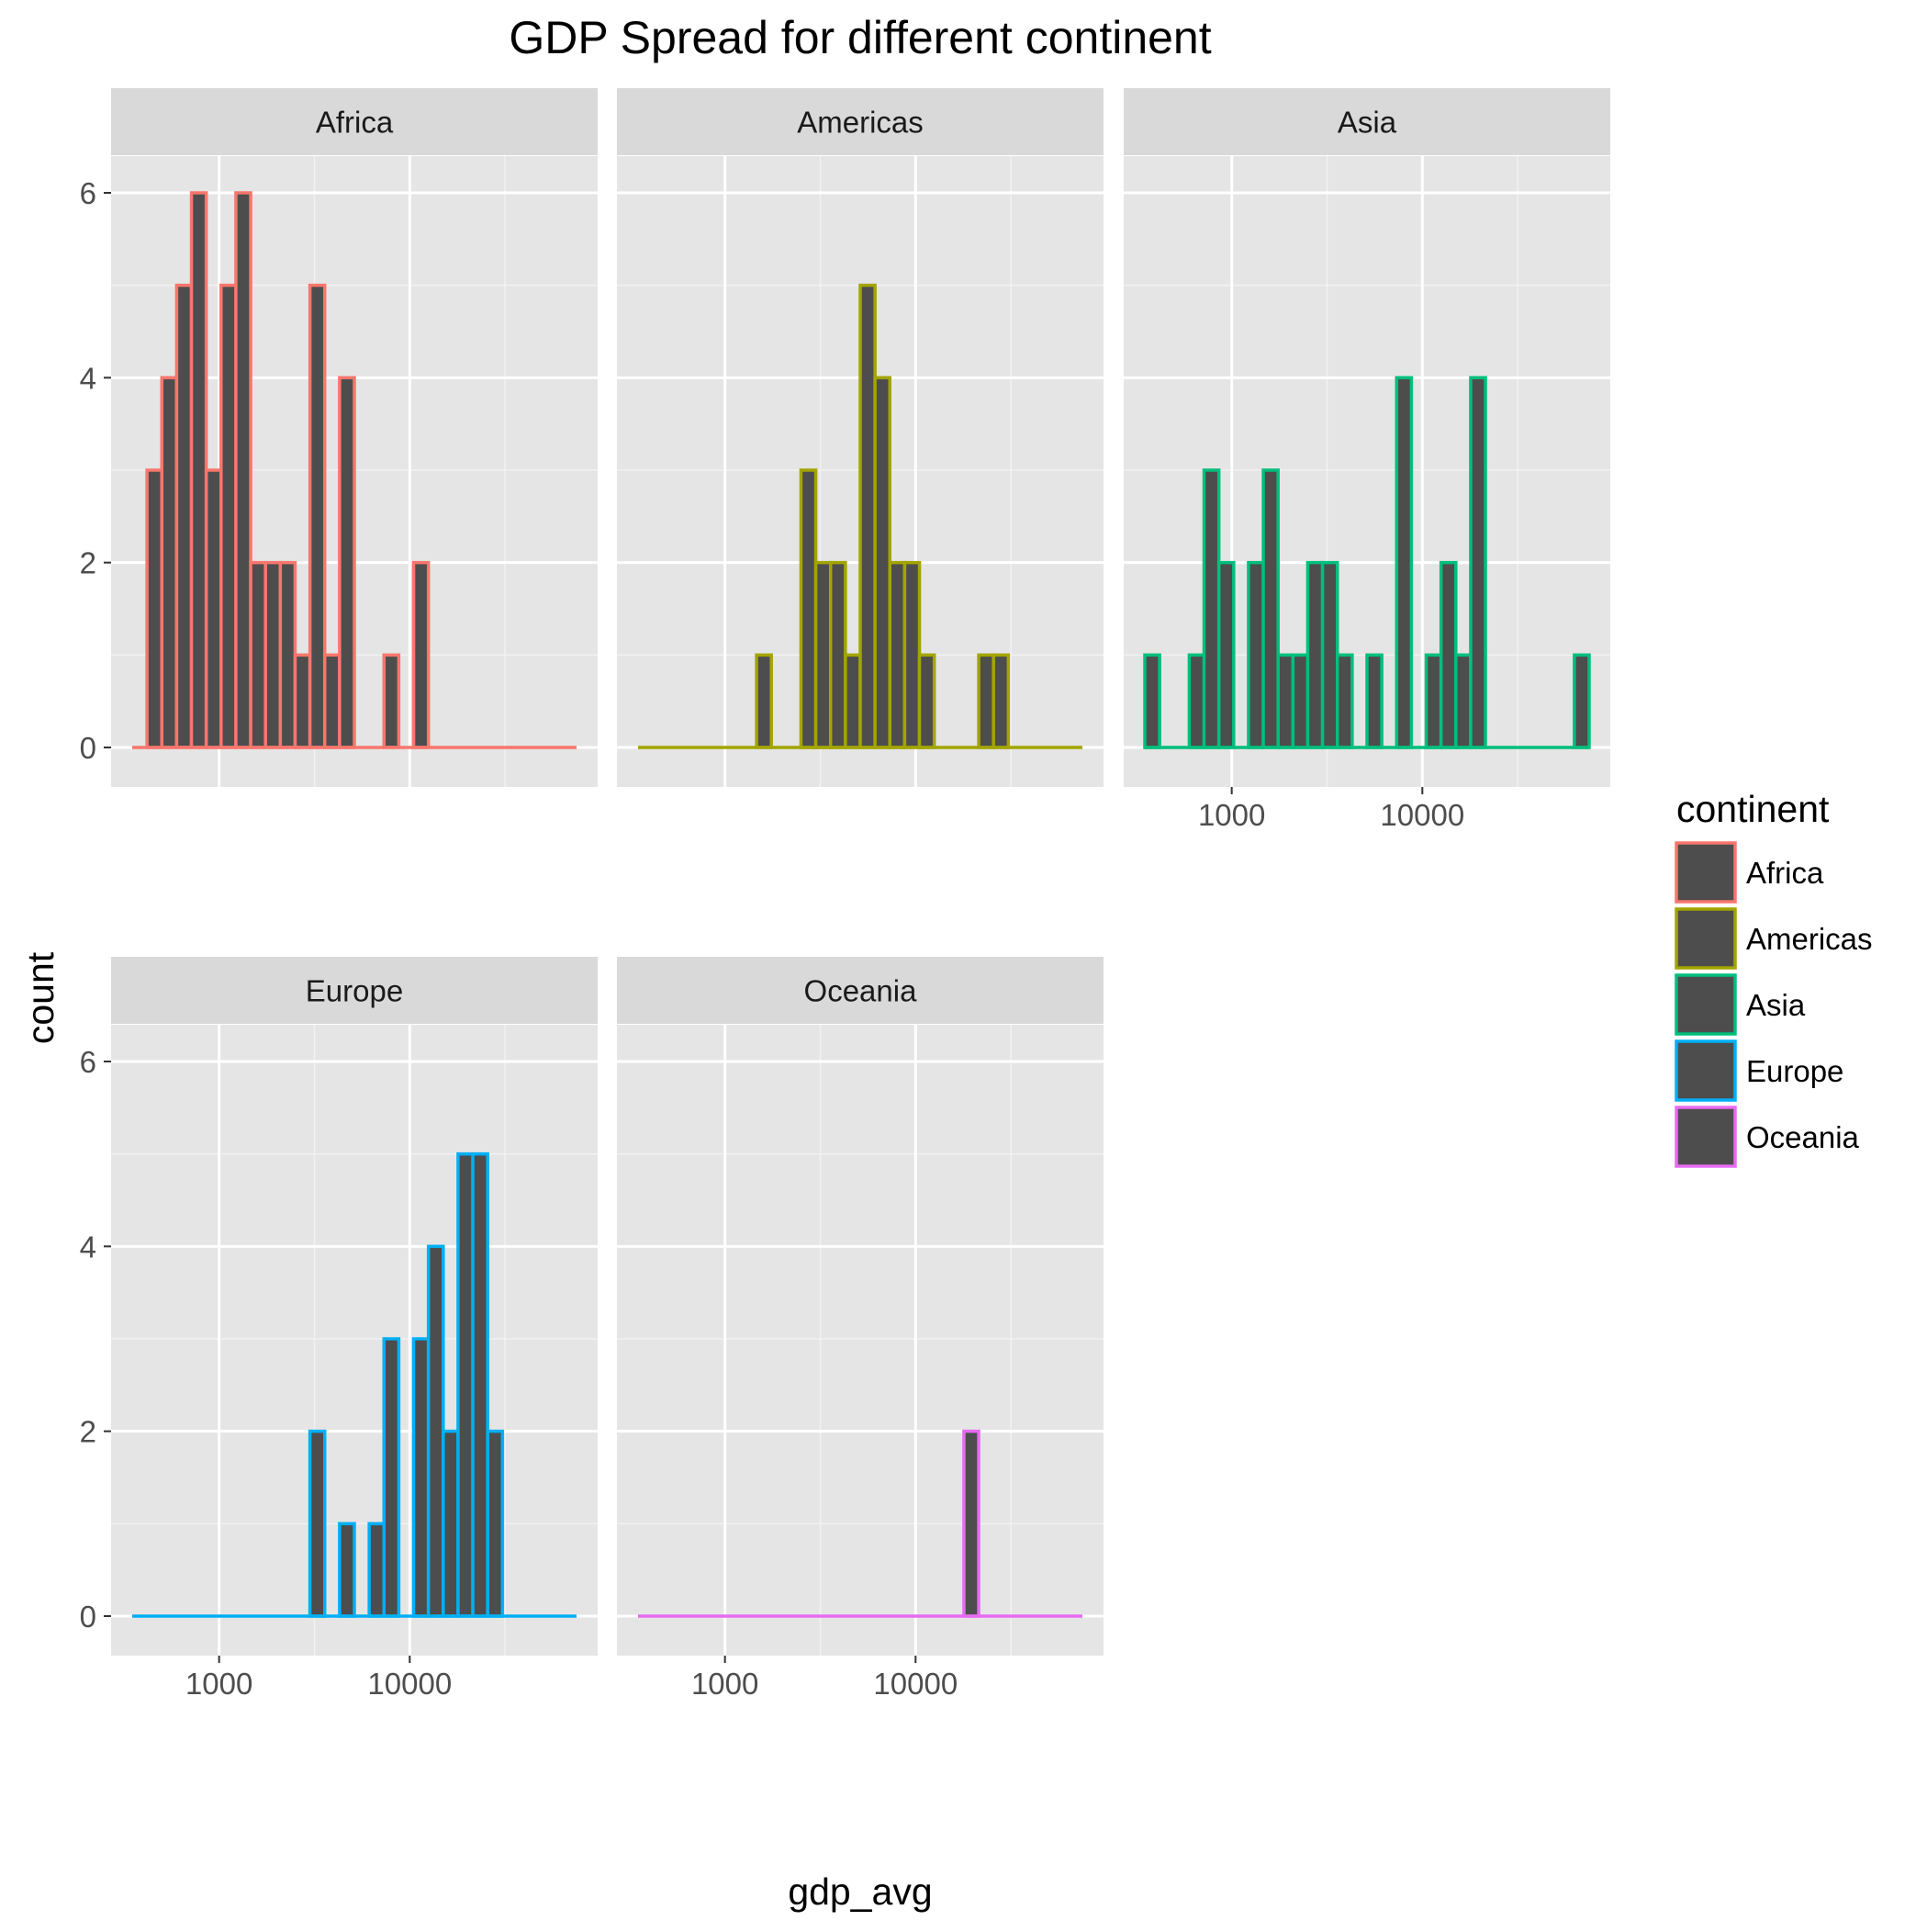 The width and height of the screenshot is (1927, 1932). I want to click on facet-panel-asia: Asia 1000 10000, so click(1367, 460).